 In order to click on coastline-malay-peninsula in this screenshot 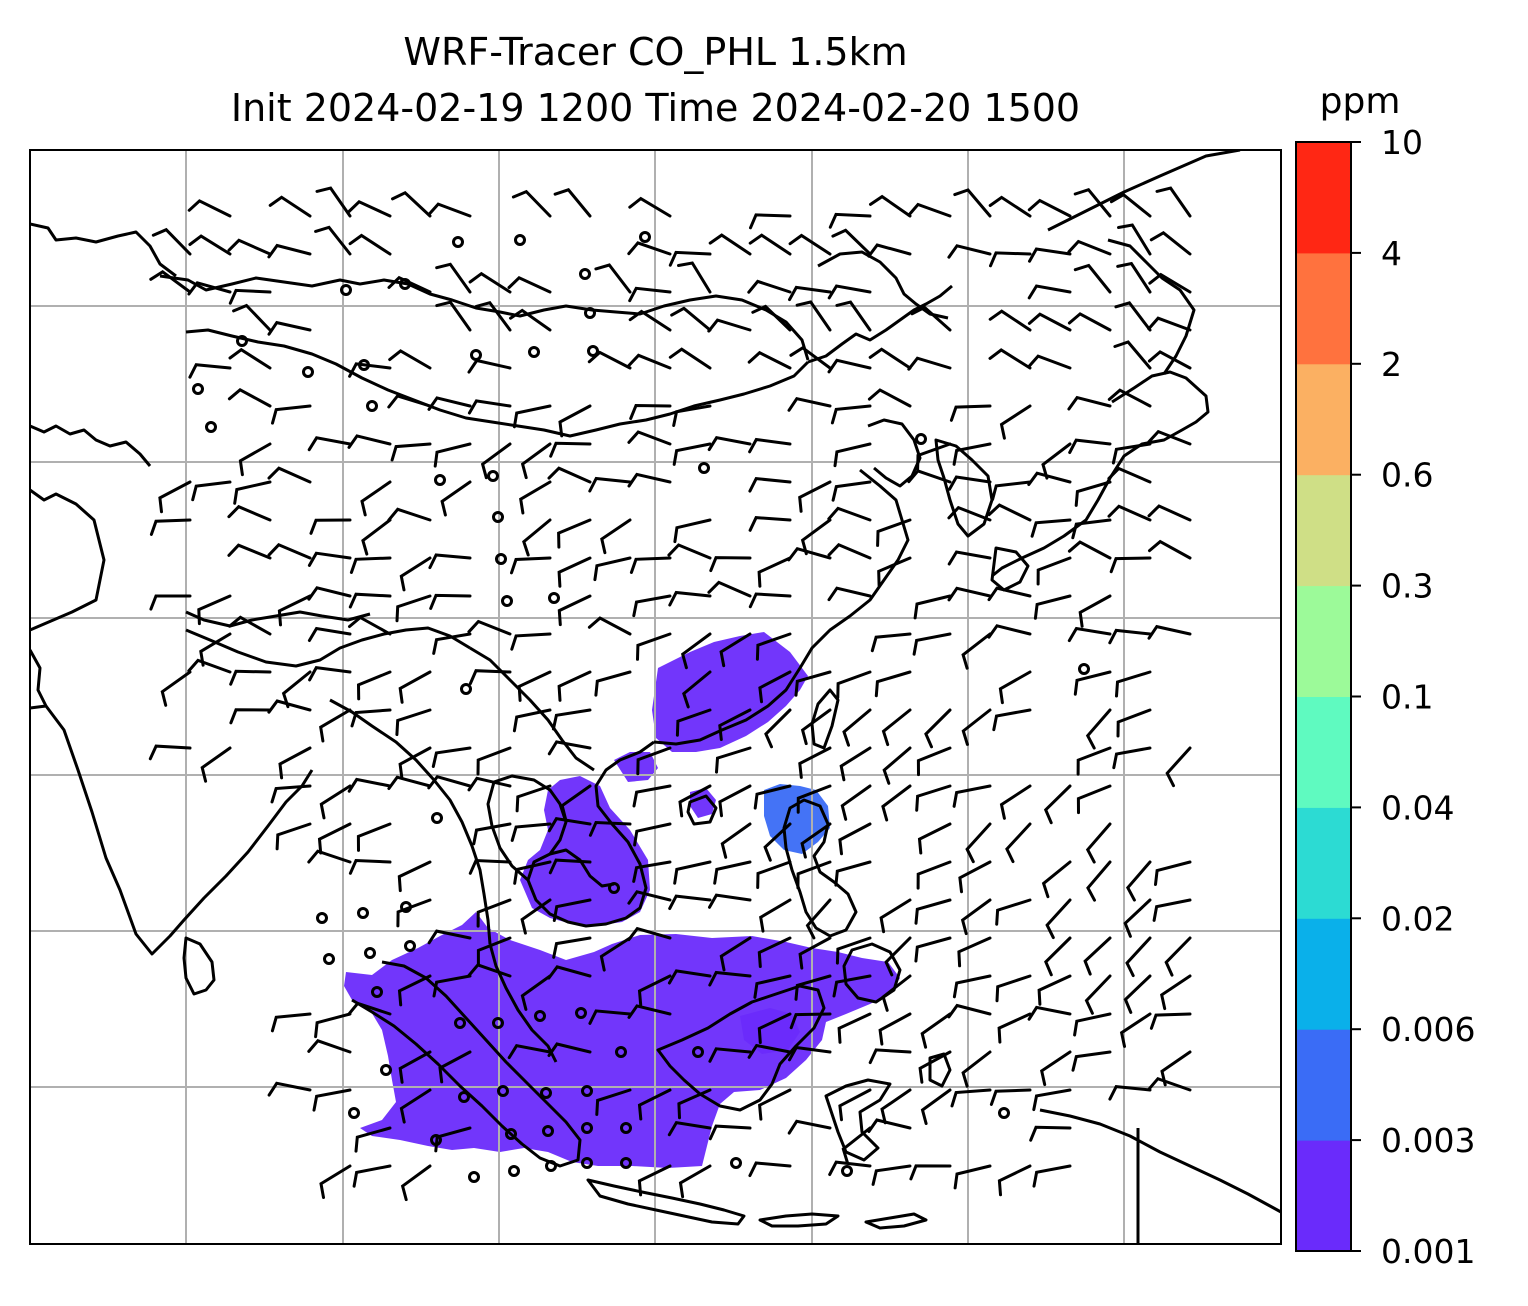, I will do `click(523, 1003)`.